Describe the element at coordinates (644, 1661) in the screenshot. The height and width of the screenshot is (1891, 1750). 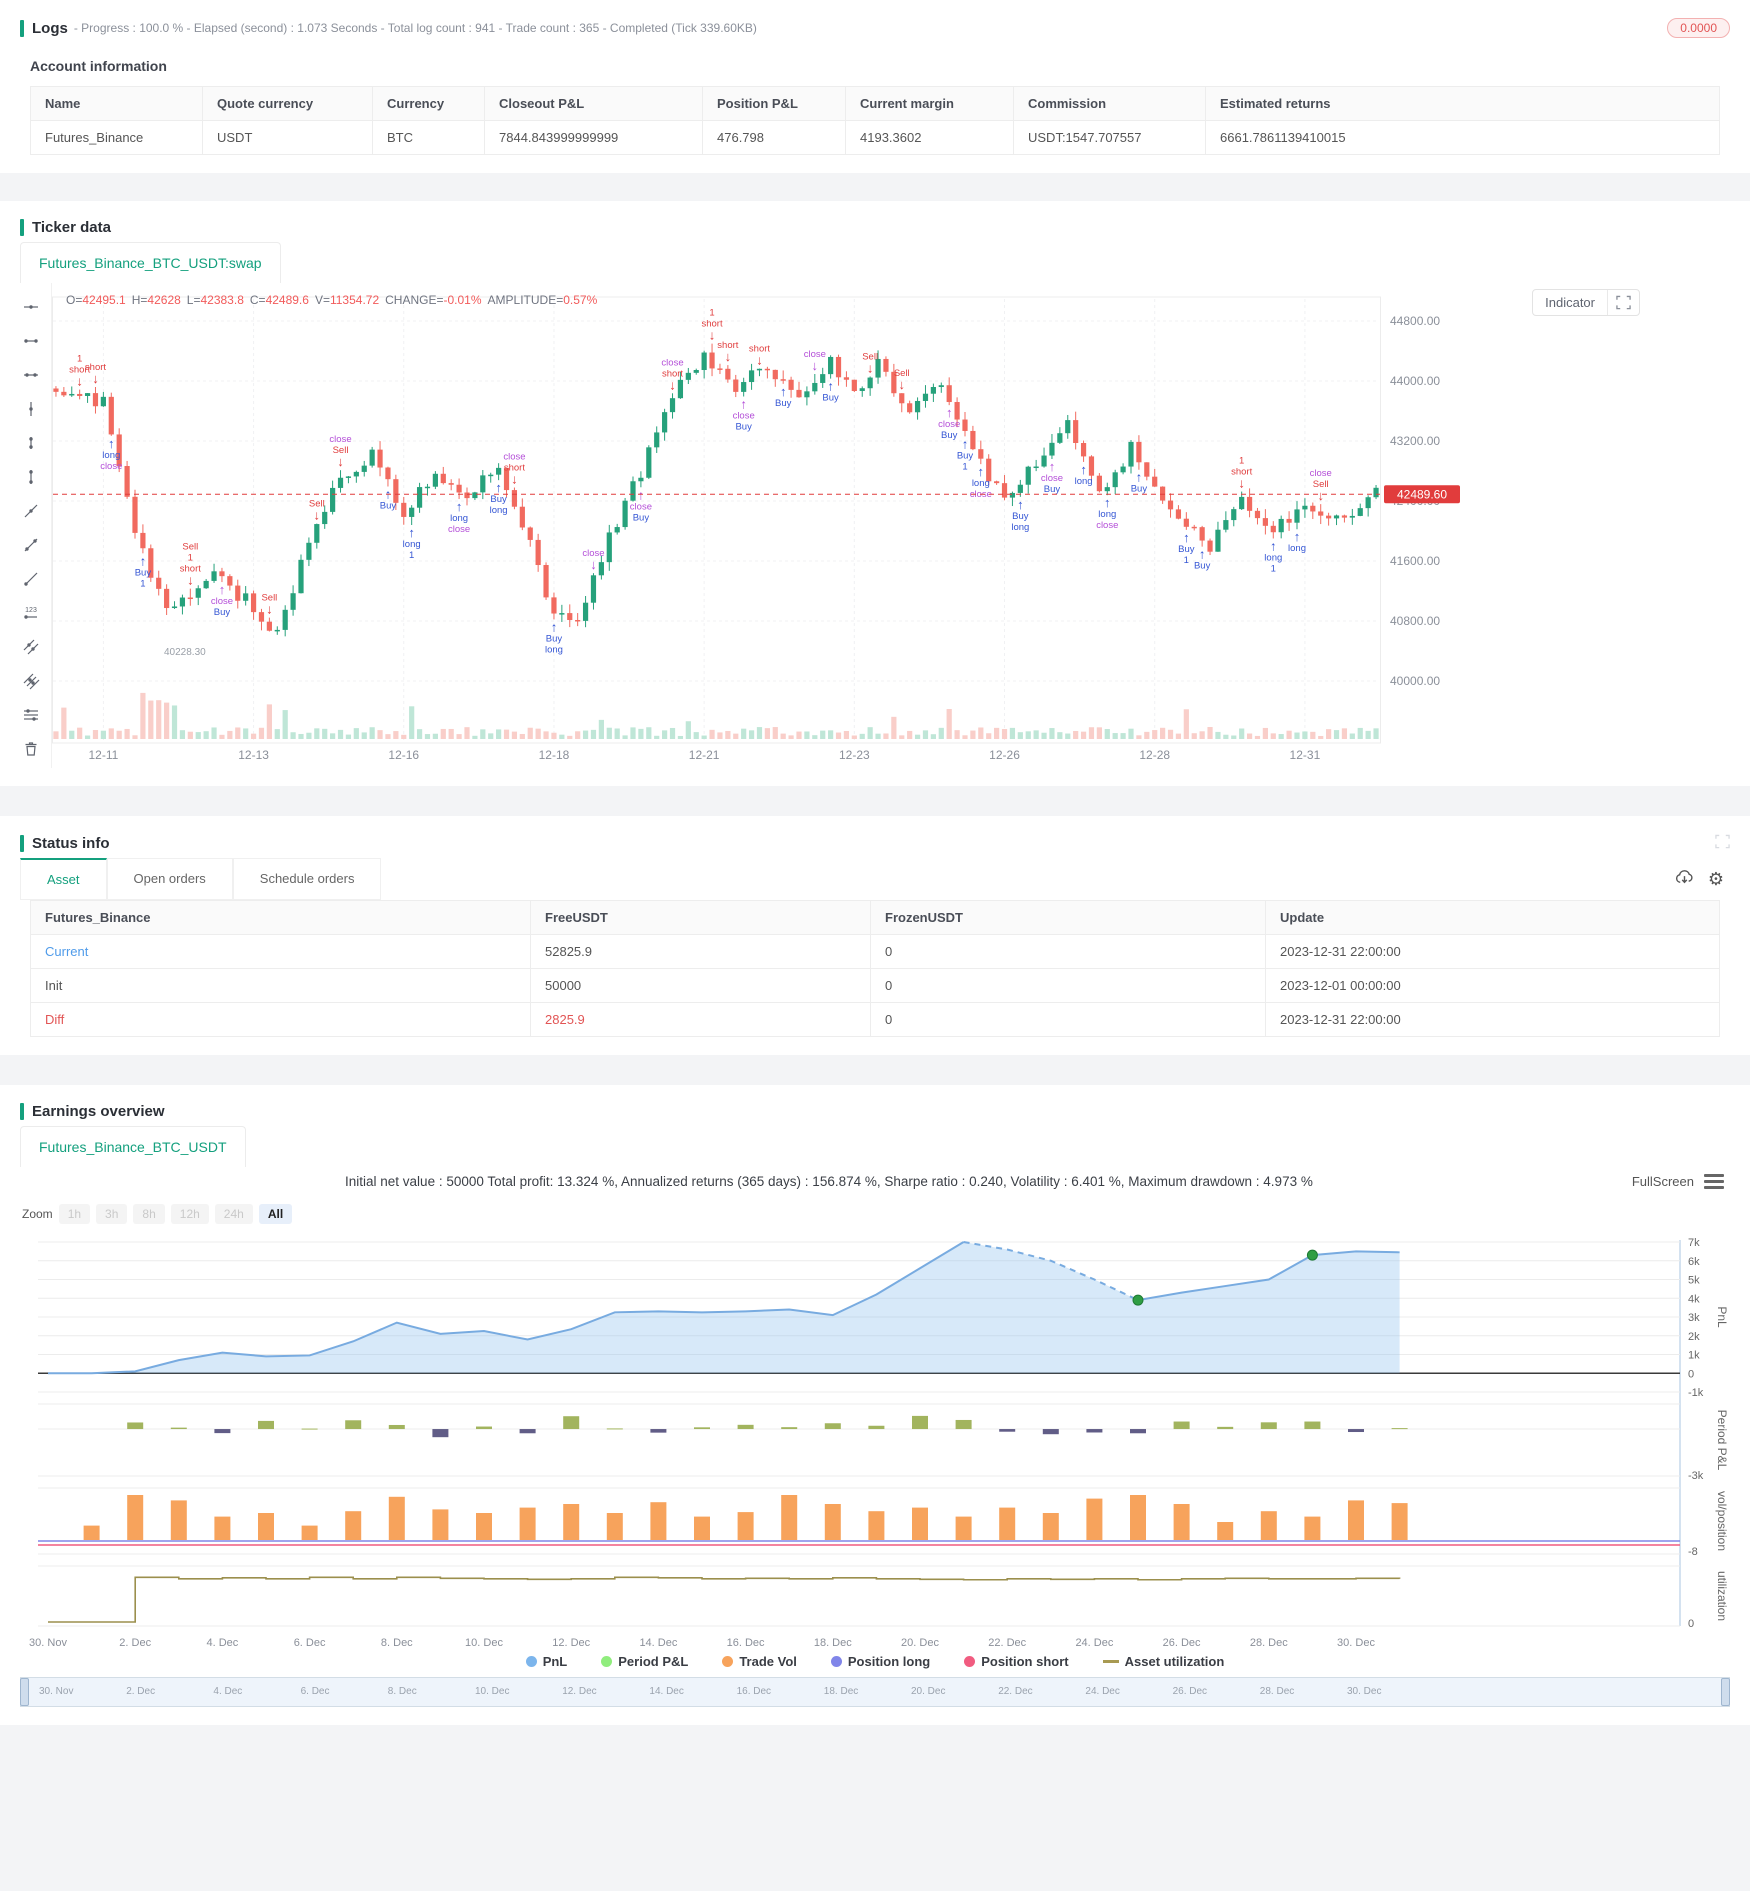
I see `legend-item-period-p-l: Period P&L` at that location.